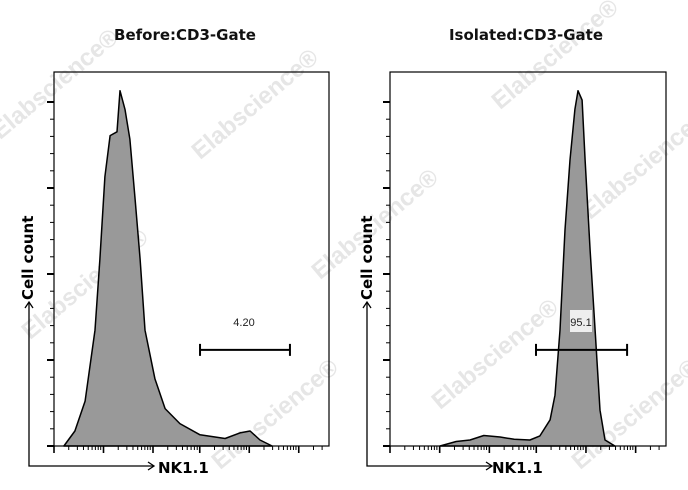 The width and height of the screenshot is (688, 490). Describe the element at coordinates (367, 258) in the screenshot. I see `panel-2-ylabel: Cell count` at that location.